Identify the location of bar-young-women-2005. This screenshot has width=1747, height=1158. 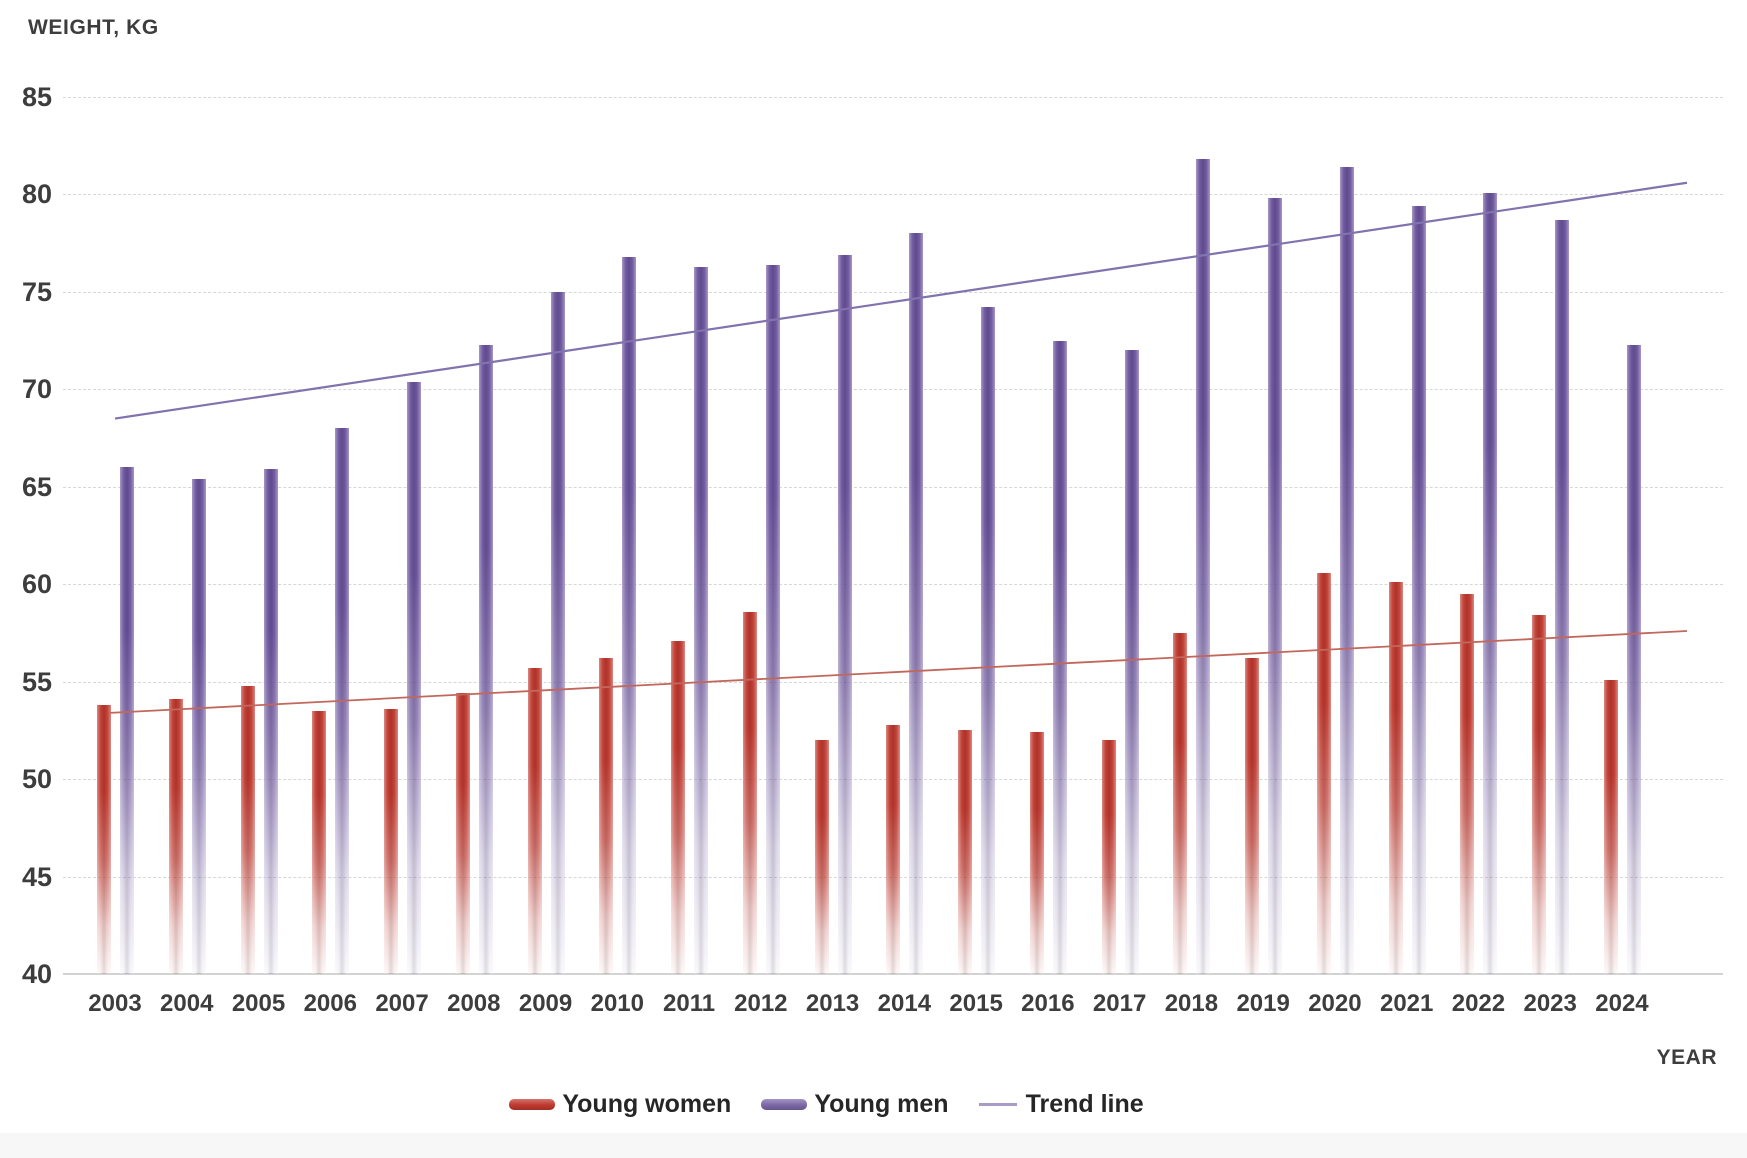
(247, 829).